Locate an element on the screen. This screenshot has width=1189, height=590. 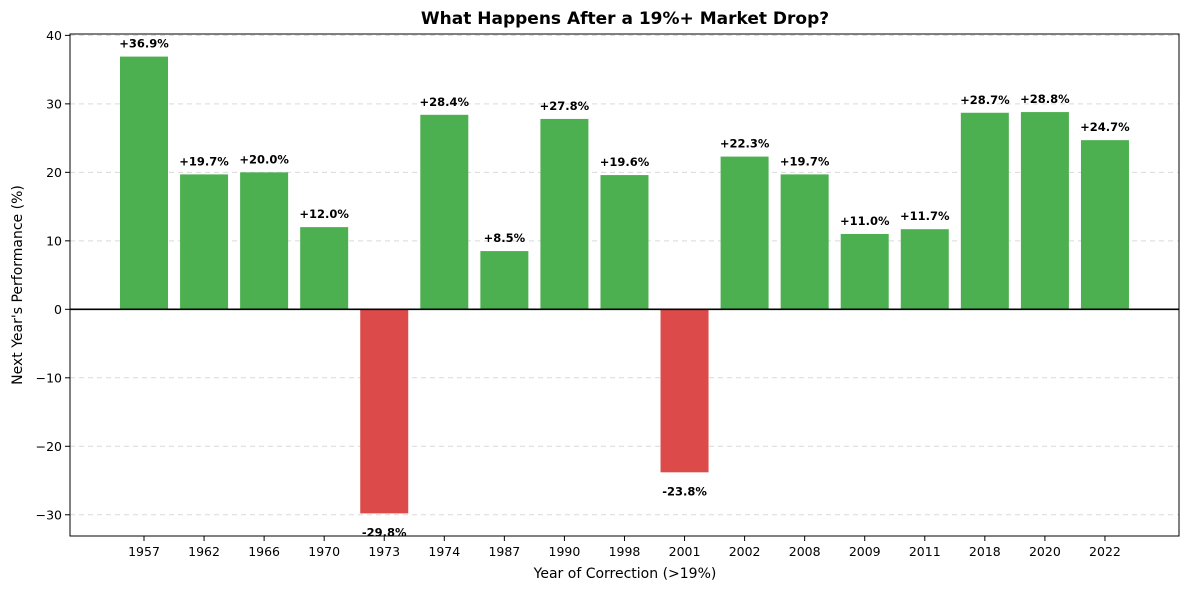
x-tick-label-1998: 1998 is located at coordinates (625, 551).